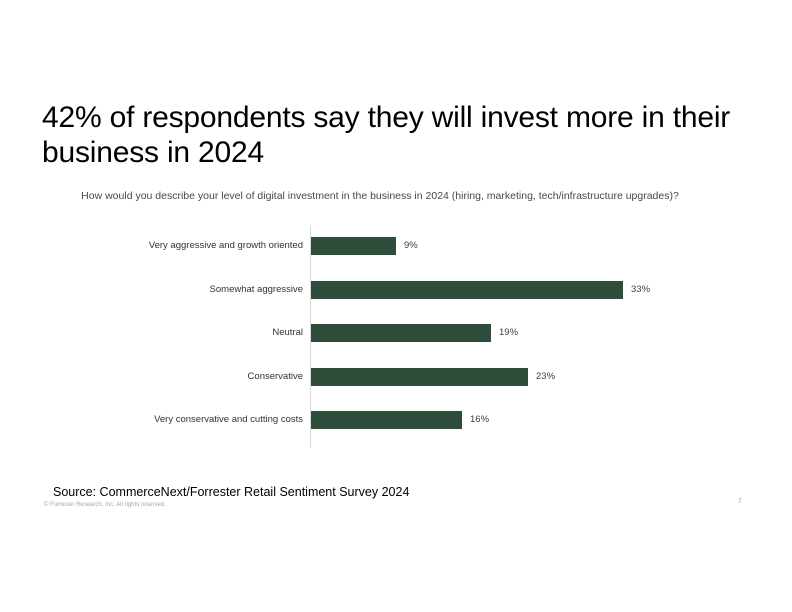  I want to click on value-label: 19%, so click(509, 332).